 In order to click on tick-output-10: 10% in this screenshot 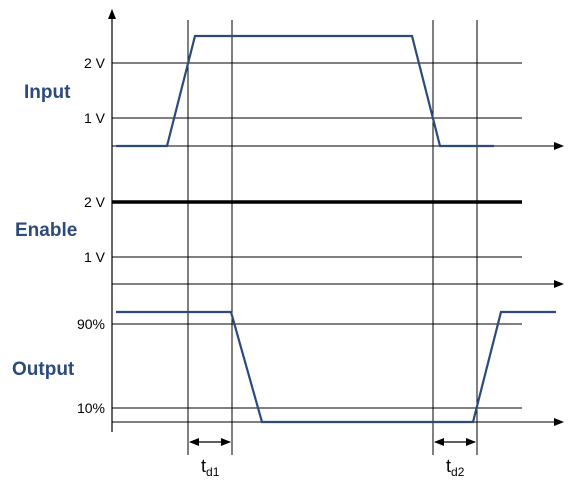, I will do `click(91, 408)`.